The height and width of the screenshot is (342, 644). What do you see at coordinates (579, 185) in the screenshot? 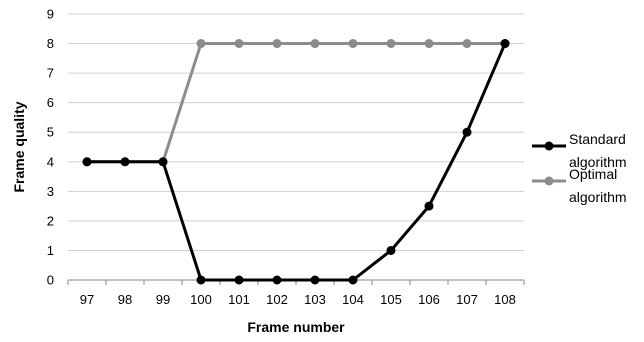
I see `legend-item-1: Optimal algorithm` at bounding box center [579, 185].